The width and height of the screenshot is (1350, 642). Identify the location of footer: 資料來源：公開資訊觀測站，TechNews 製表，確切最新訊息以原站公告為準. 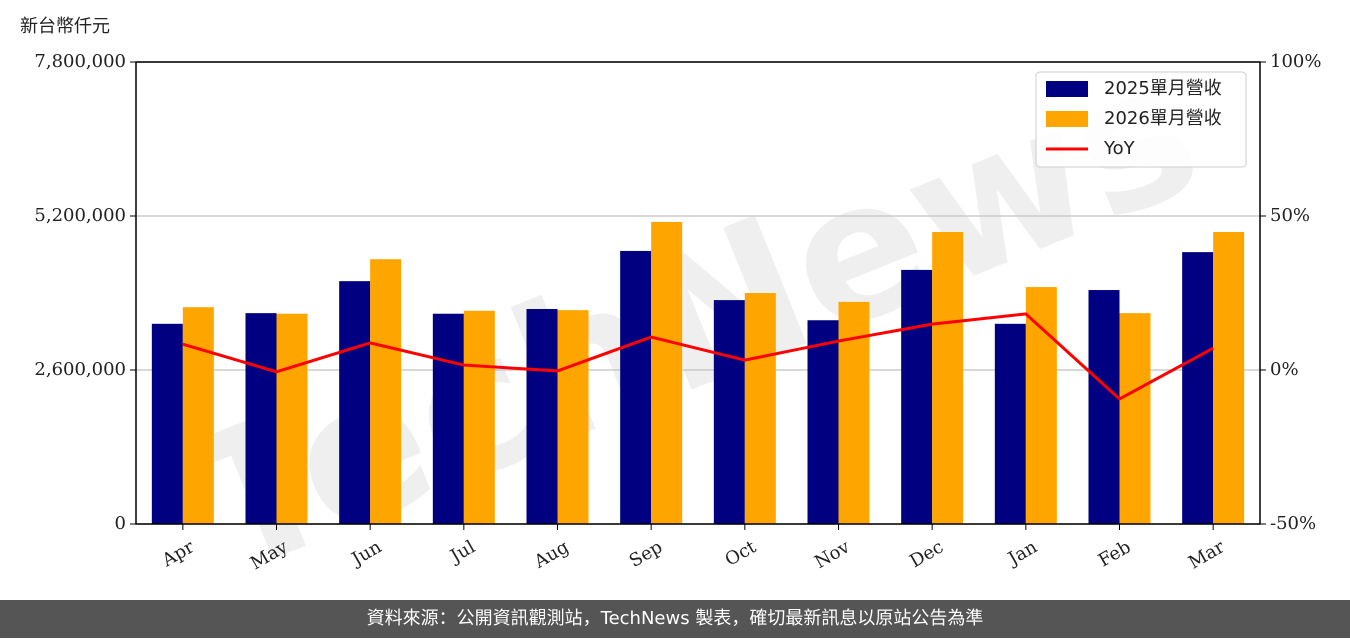
(675, 618).